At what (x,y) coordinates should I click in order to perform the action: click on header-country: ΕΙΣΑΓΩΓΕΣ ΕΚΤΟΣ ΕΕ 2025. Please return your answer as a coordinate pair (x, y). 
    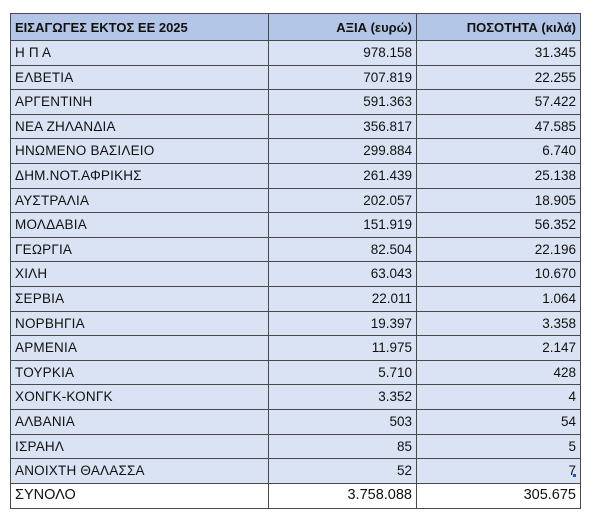
    Looking at the image, I should click on (139, 27).